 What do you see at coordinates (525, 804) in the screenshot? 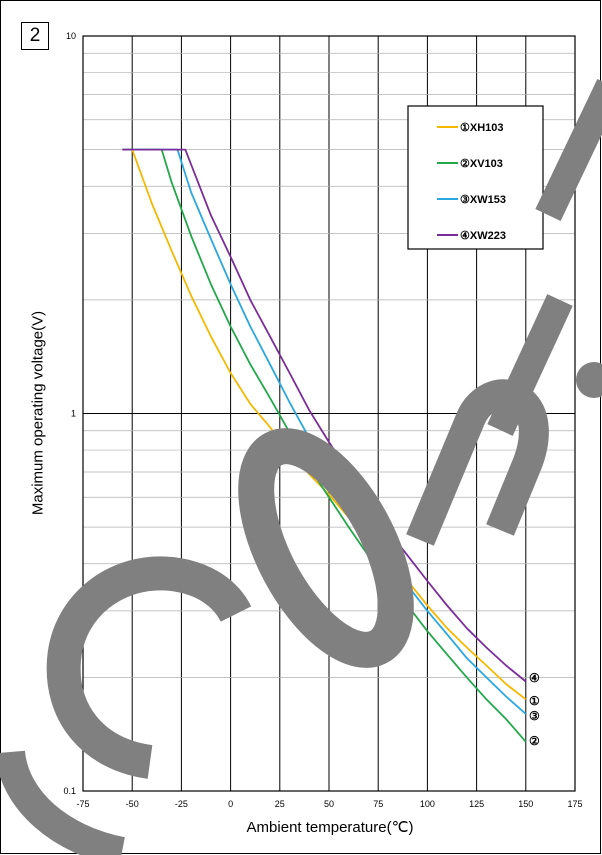
I see `x-tick-label: 150` at bounding box center [525, 804].